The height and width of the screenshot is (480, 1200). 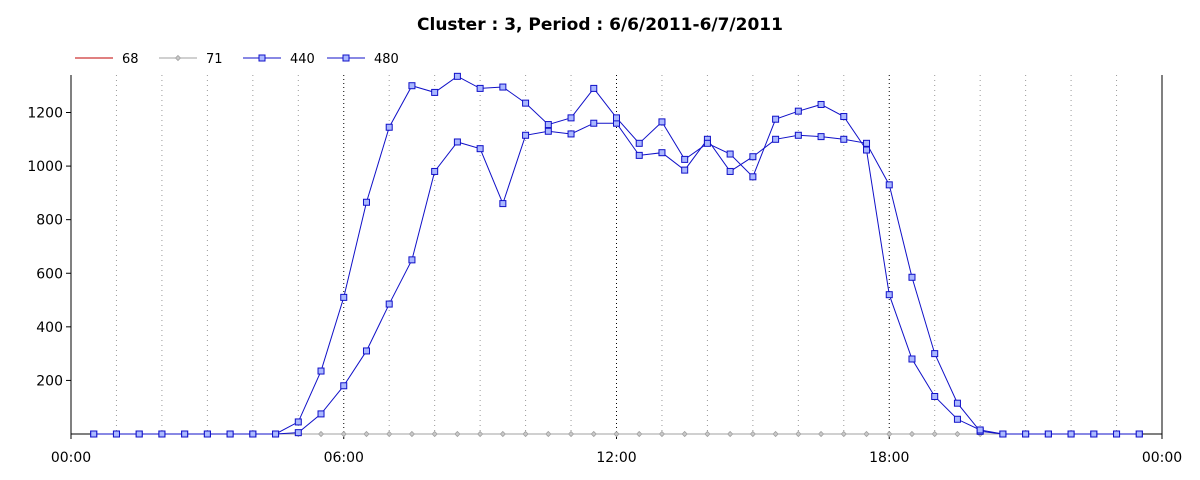 What do you see at coordinates (107, 59) in the screenshot?
I see `legend-item-68: 68` at bounding box center [107, 59].